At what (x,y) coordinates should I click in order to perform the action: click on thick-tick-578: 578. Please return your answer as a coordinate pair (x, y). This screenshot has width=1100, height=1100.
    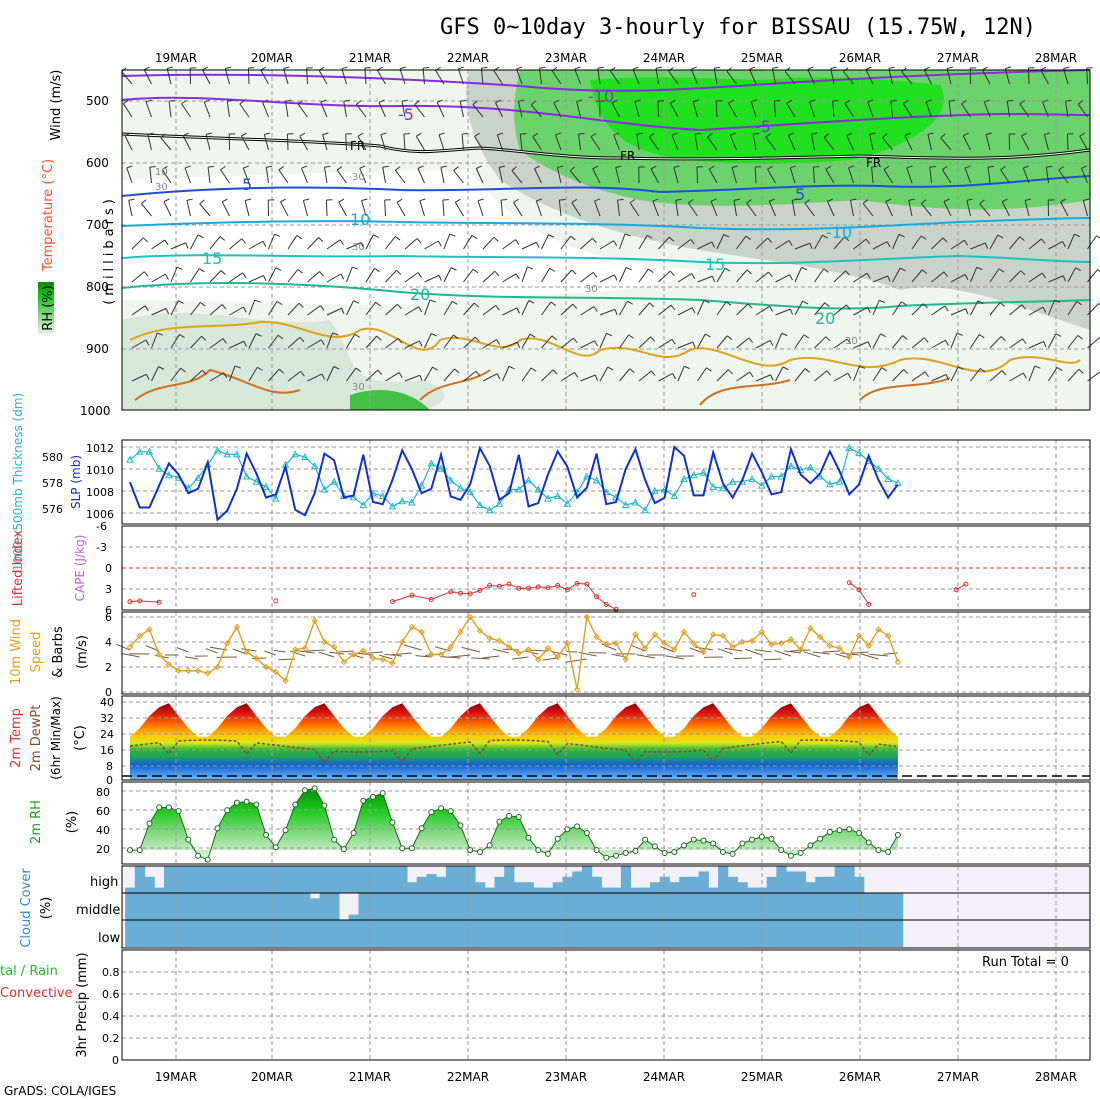
    Looking at the image, I should click on (52, 483).